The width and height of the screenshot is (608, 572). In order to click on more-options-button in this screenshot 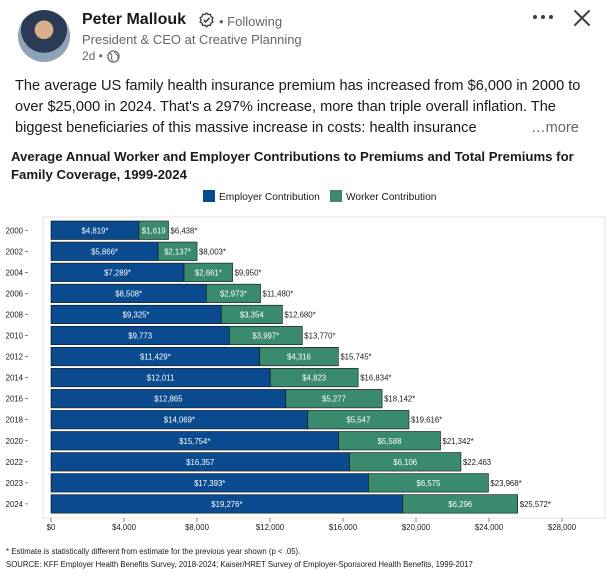, I will do `click(543, 19)`.